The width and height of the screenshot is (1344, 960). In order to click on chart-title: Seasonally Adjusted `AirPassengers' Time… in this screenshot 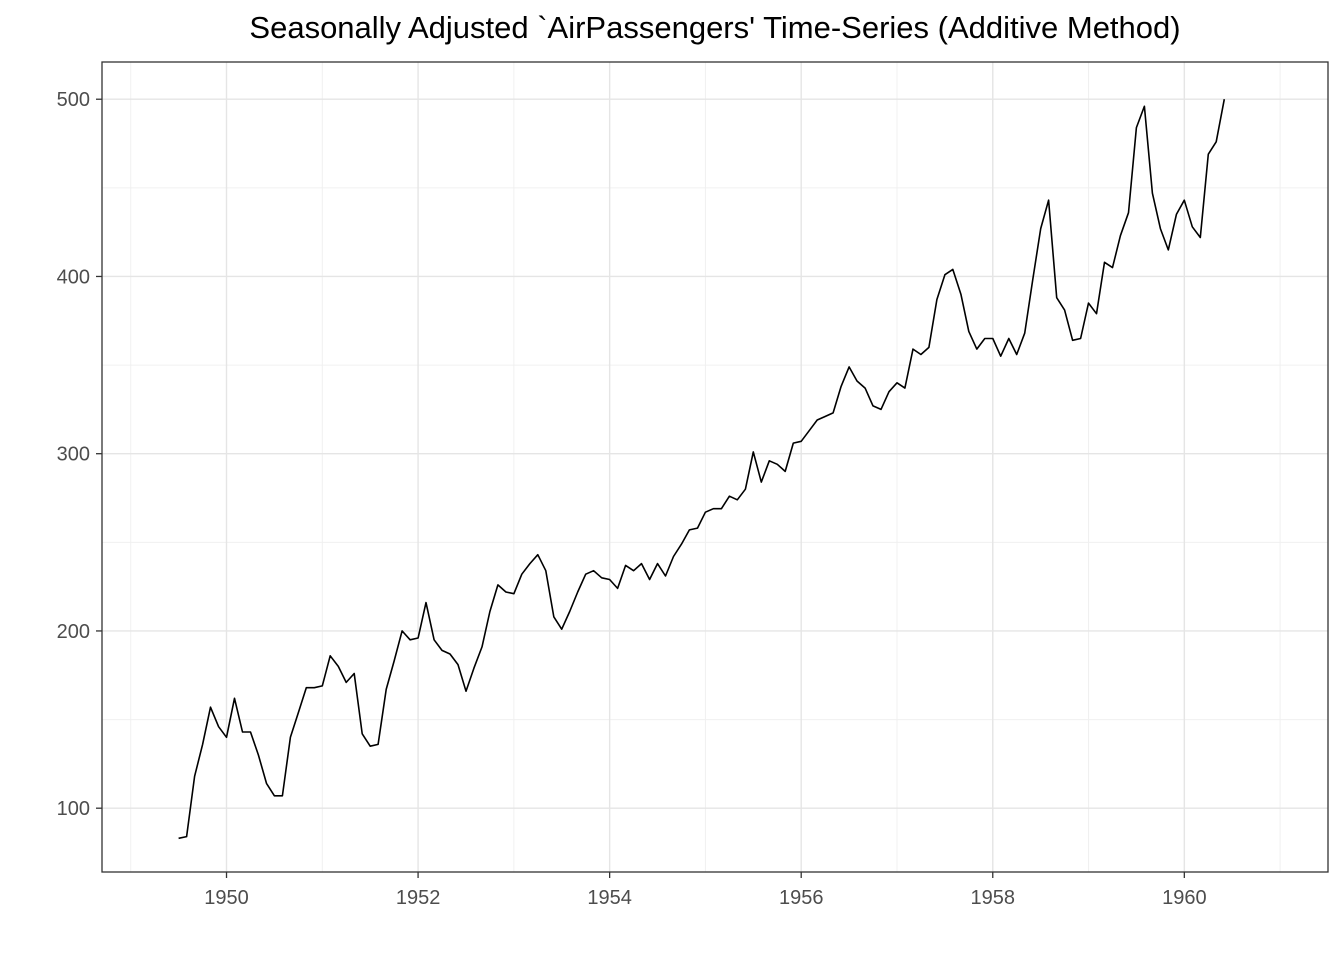, I will do `click(715, 27)`.